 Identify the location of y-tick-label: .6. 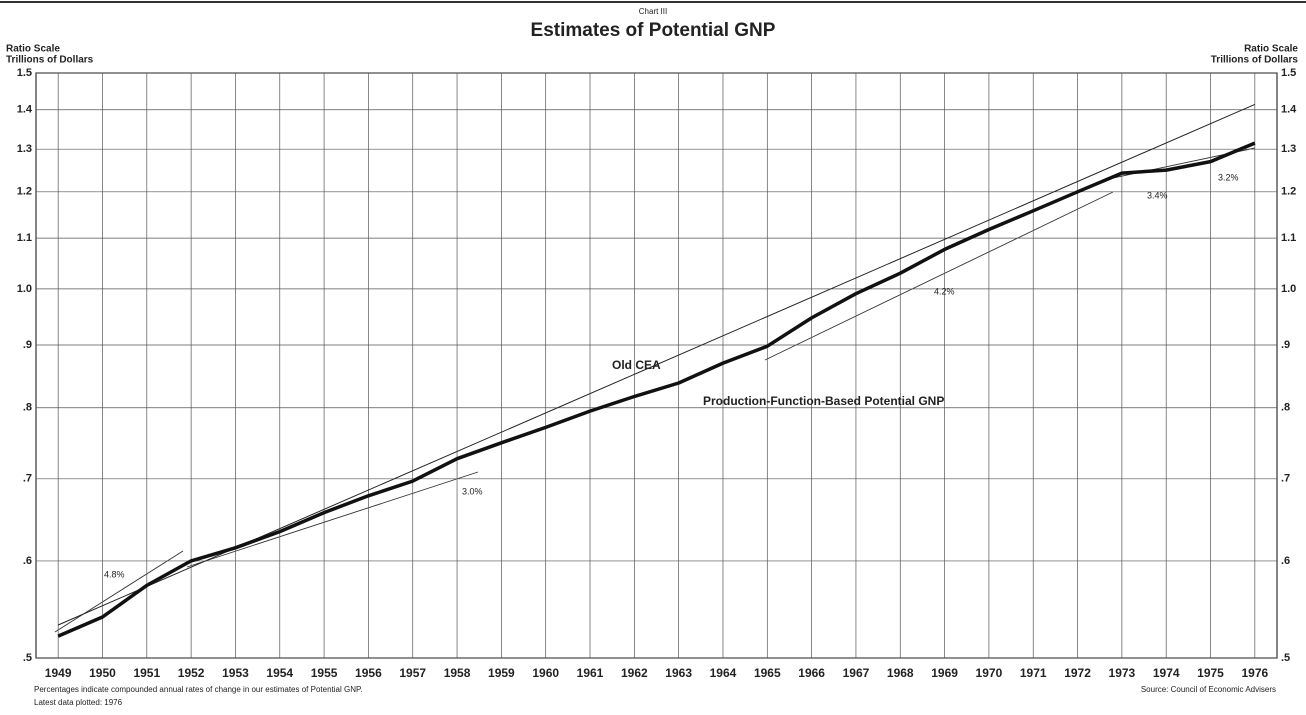
(27, 561).